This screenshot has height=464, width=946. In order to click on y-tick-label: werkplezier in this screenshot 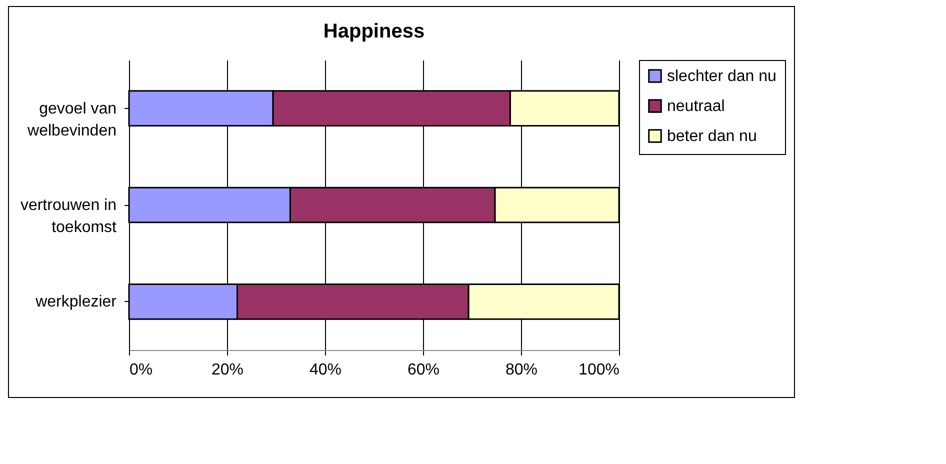, I will do `click(76, 302)`.